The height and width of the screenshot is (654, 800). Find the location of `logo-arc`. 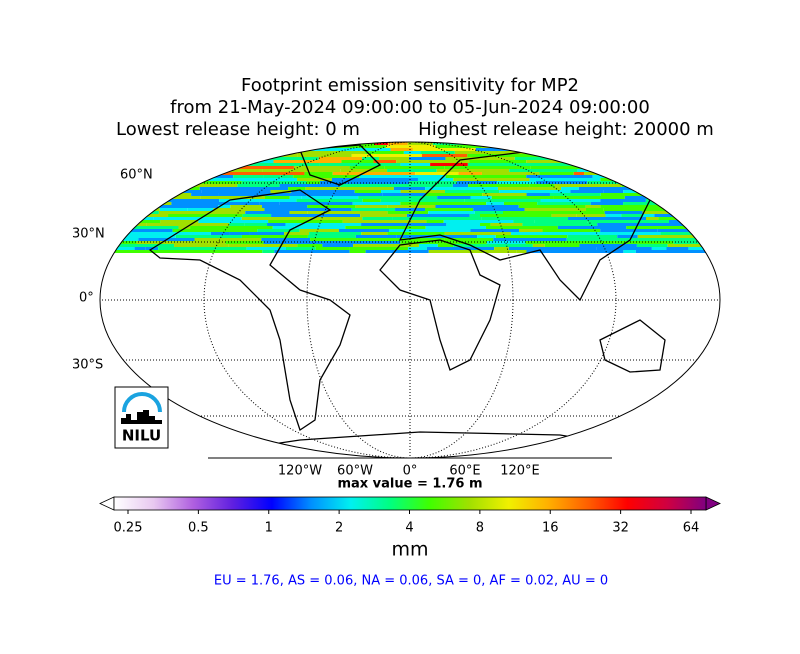

logo-arc is located at coordinates (142, 402).